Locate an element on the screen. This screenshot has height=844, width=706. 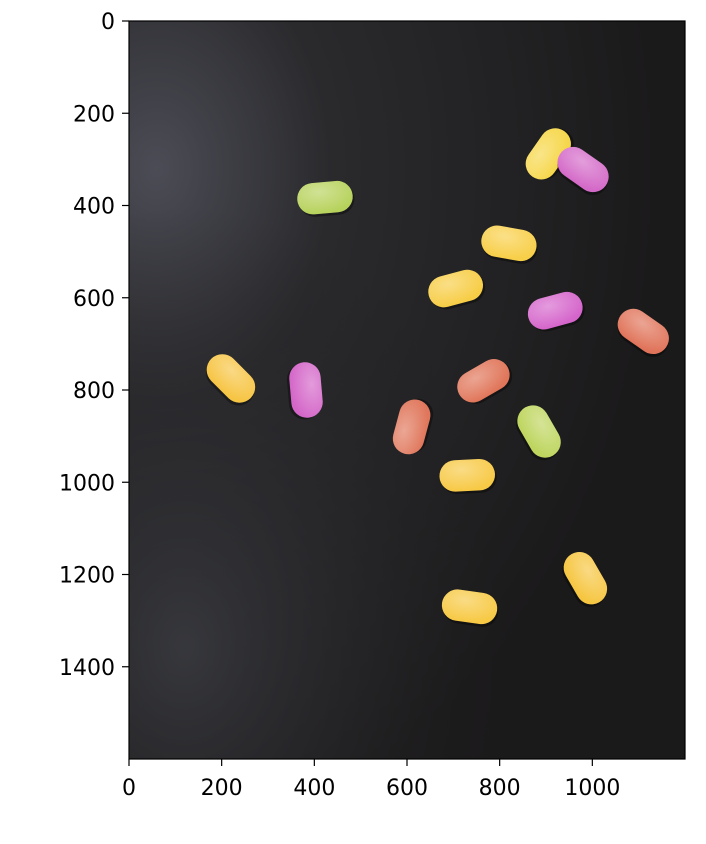
x-tick-label: 600 is located at coordinates (407, 788).